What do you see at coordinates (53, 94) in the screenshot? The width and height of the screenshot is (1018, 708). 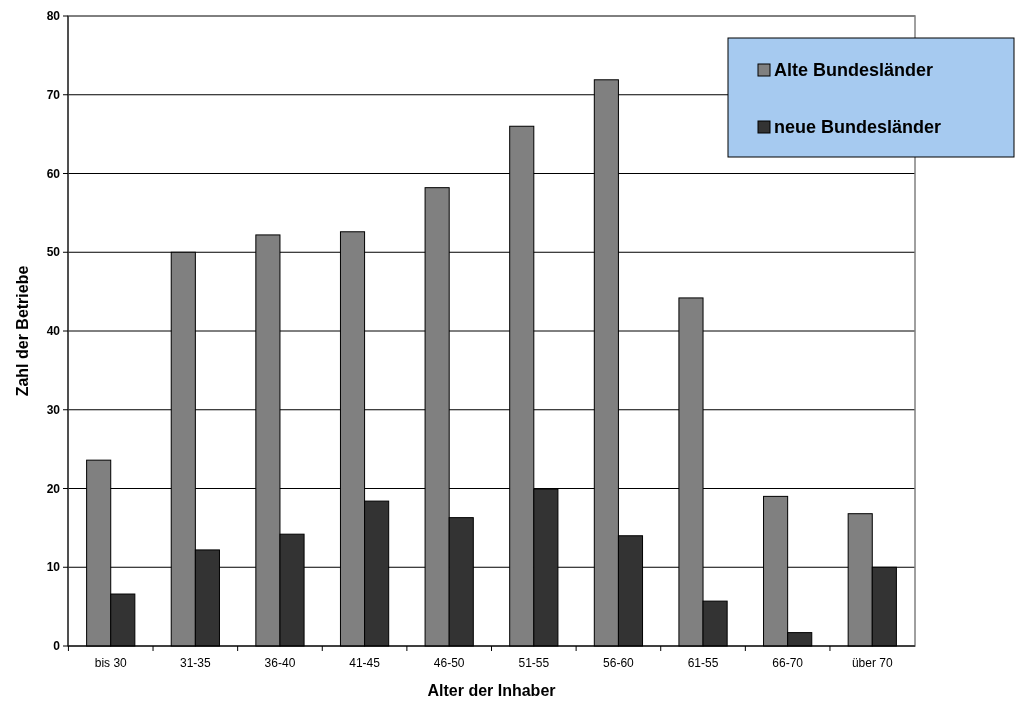 I see `y-tick-label: 70` at bounding box center [53, 94].